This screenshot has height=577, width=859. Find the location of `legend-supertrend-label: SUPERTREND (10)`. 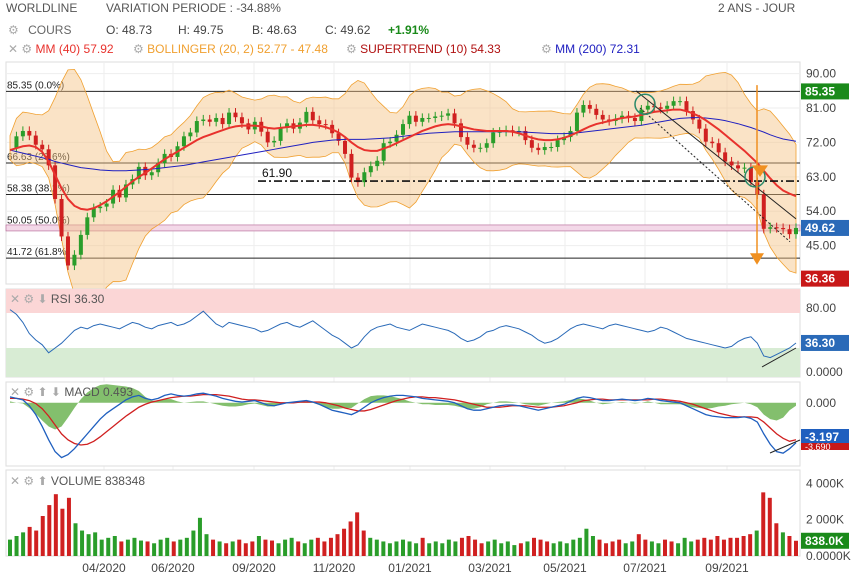

legend-supertrend-label: SUPERTREND (10) is located at coordinates (414, 49).